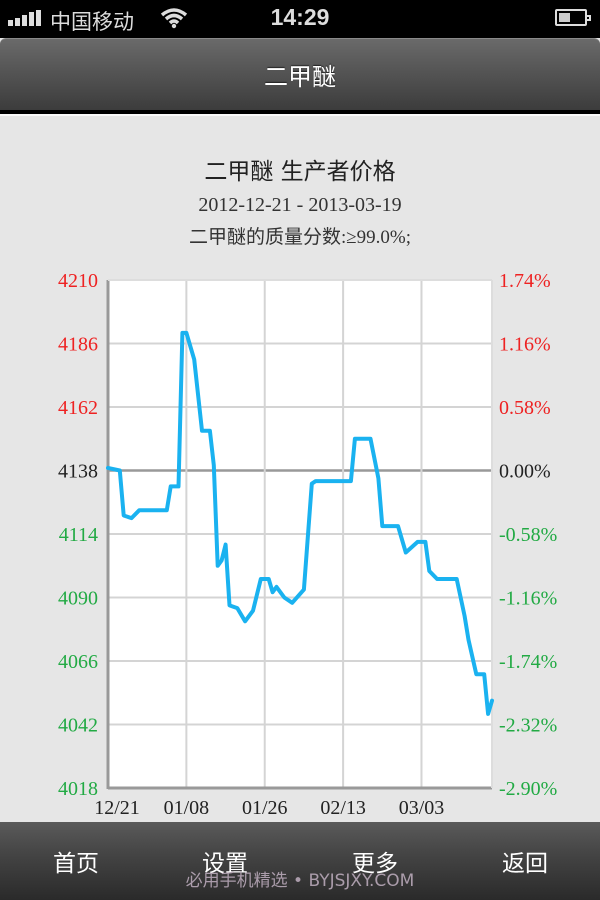  What do you see at coordinates (187, 808) in the screenshot?
I see `x-tick: 01/08` at bounding box center [187, 808].